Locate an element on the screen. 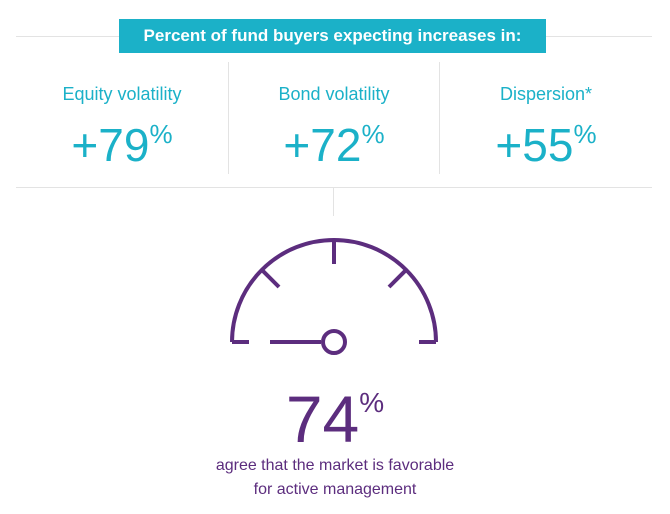 This screenshot has height=514, width=670. connector-line is located at coordinates (333, 201).